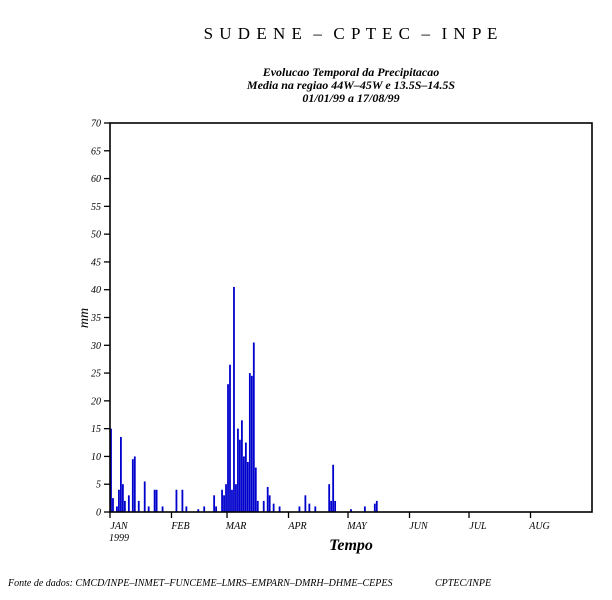  I want to click on chart-title-line2: Media na regiao 44W–45W e 13.5S–14.5S, so click(351, 85).